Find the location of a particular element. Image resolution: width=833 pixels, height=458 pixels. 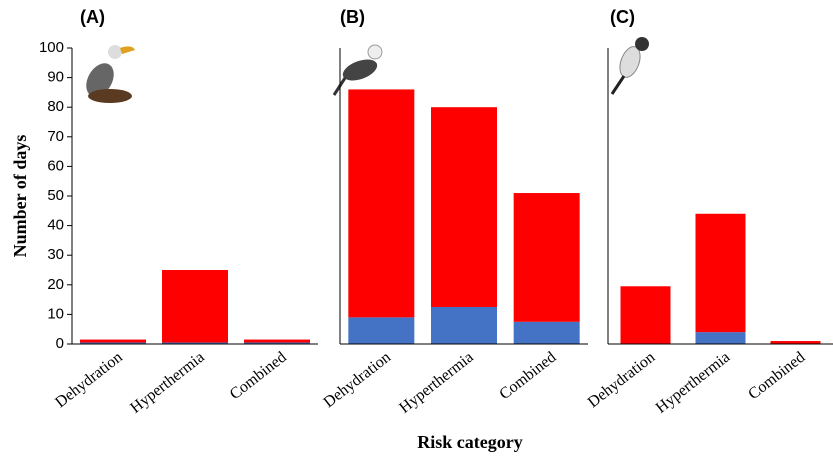

y-tick-label: 60 is located at coordinates (55, 165).